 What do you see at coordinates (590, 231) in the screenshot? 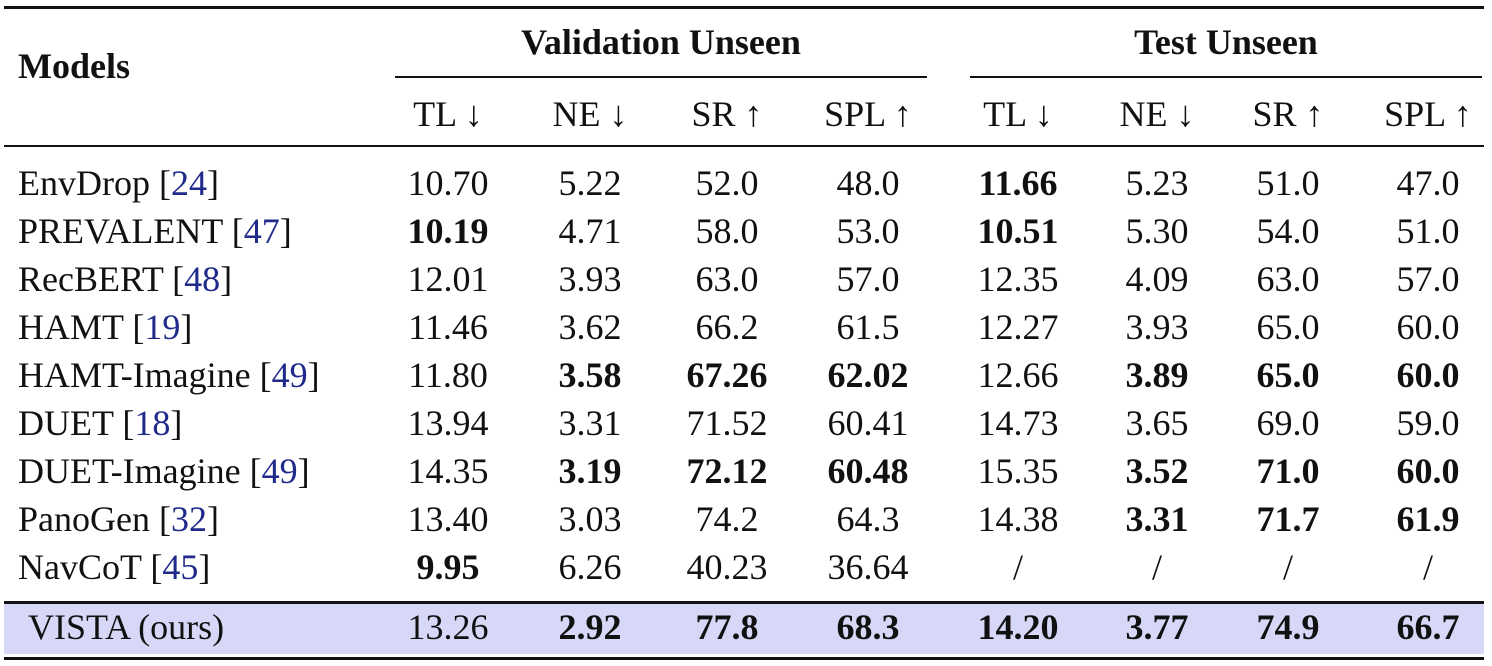
I see `value-cell: 4.71` at bounding box center [590, 231].